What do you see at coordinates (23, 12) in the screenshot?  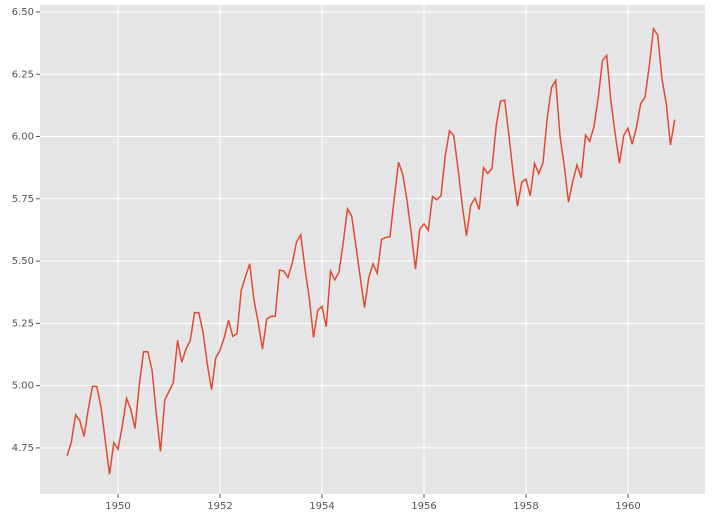 I see `y-tick-label: 6.50` at bounding box center [23, 12].